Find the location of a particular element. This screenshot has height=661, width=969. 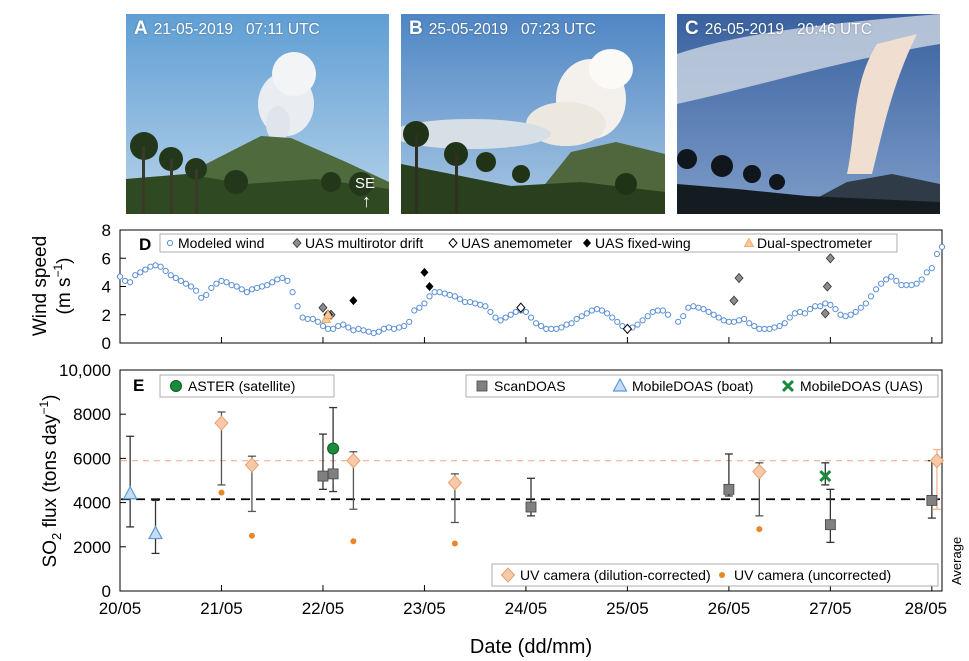

flux-point-green-x is located at coordinates (825, 476).